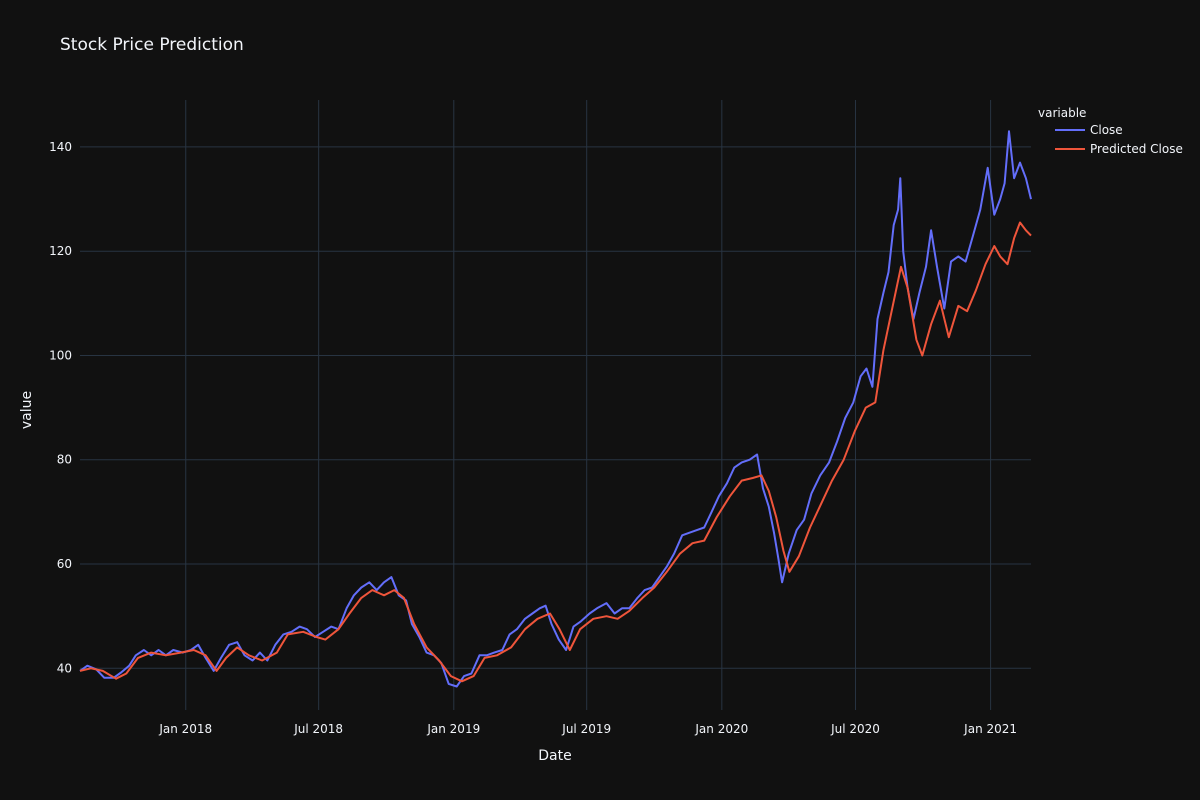 The height and width of the screenshot is (800, 1200). What do you see at coordinates (64, 460) in the screenshot?
I see `y-tick-label-2: 80` at bounding box center [64, 460].